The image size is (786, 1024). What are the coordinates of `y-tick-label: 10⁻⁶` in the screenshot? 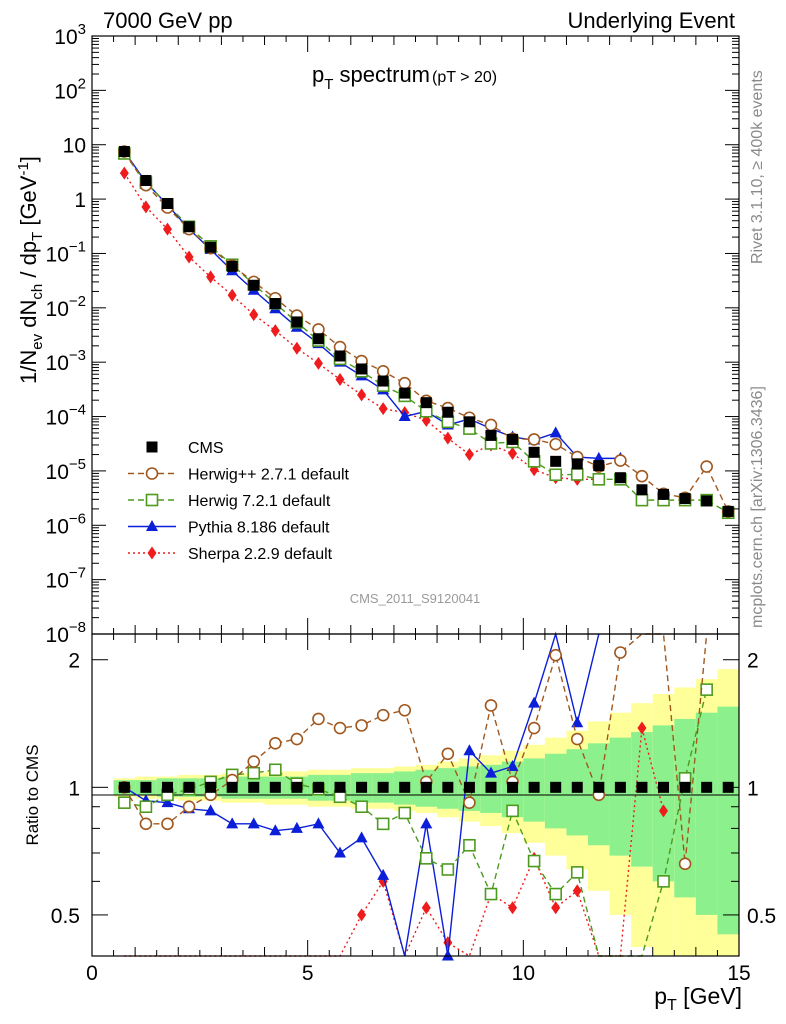 It's located at (66, 524).